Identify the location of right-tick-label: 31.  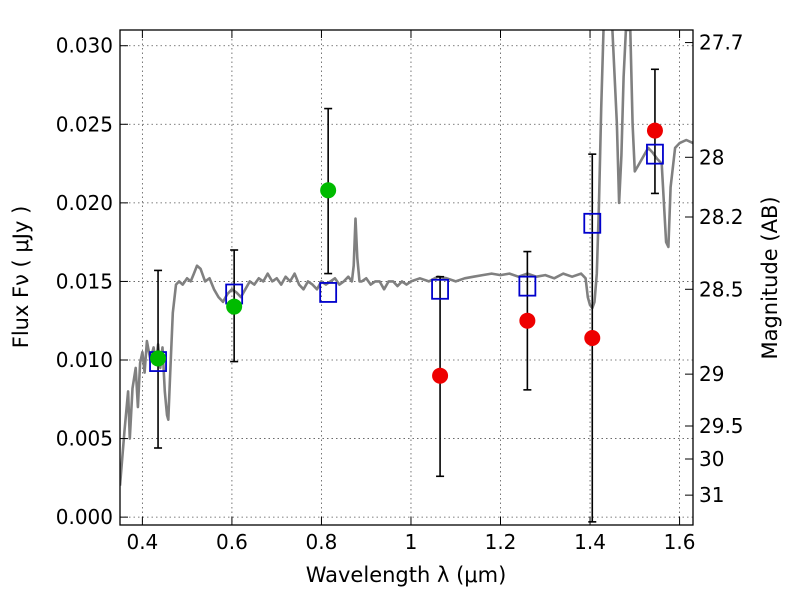
(711, 495).